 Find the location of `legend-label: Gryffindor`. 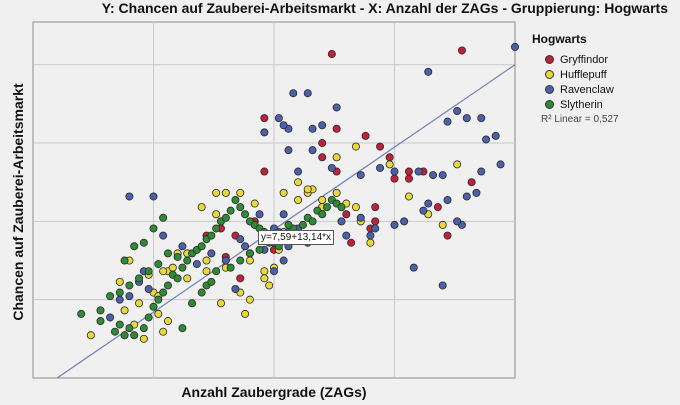

legend-label: Gryffindor is located at coordinates (584, 59).